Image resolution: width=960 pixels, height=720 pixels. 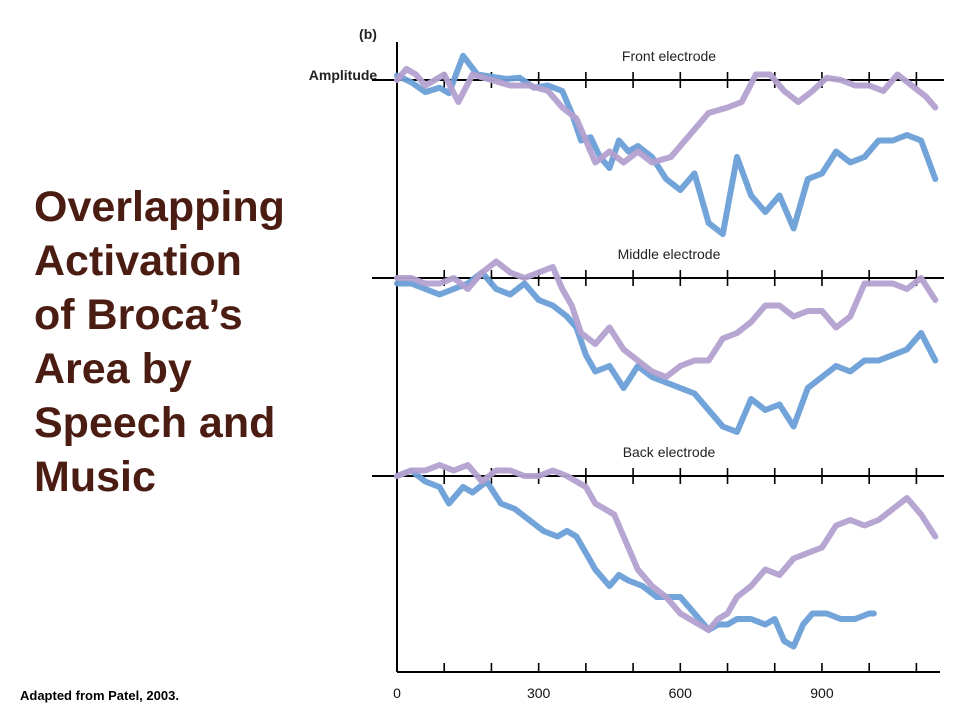 I want to click on title-line: Music, so click(x=95, y=477).